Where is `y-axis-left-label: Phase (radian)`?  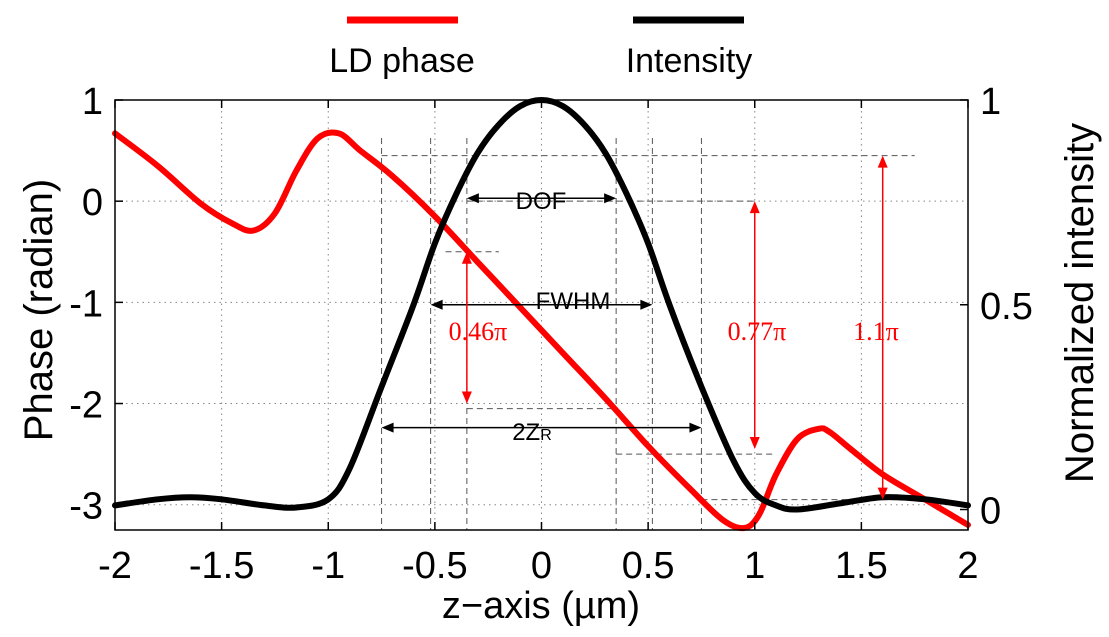 y-axis-left-label: Phase (radian) is located at coordinates (39, 310).